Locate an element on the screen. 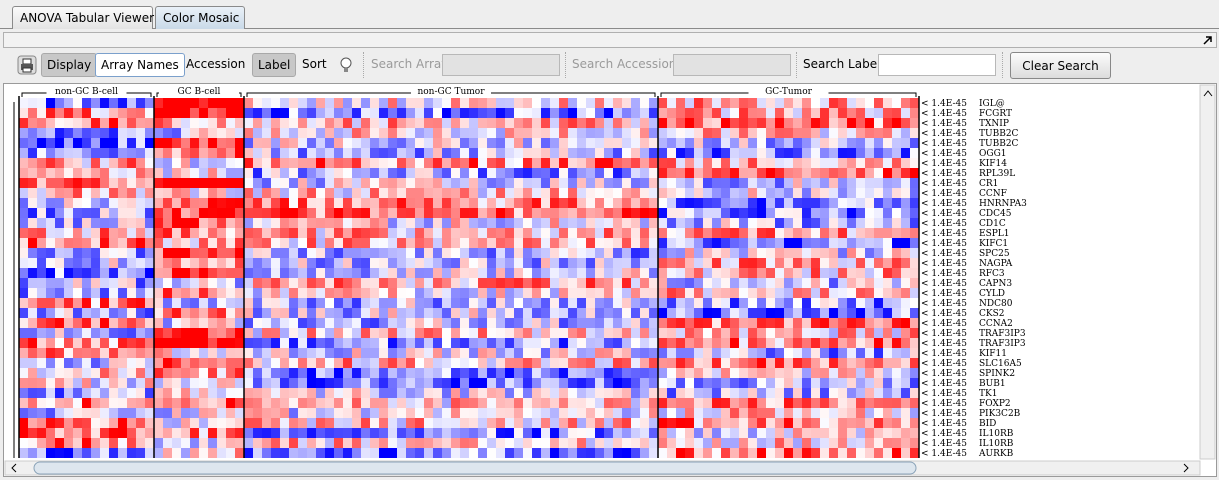 Image resolution: width=1219 pixels, height=480 pixels. tab-selected: Color Mosaic is located at coordinates (200, 17).